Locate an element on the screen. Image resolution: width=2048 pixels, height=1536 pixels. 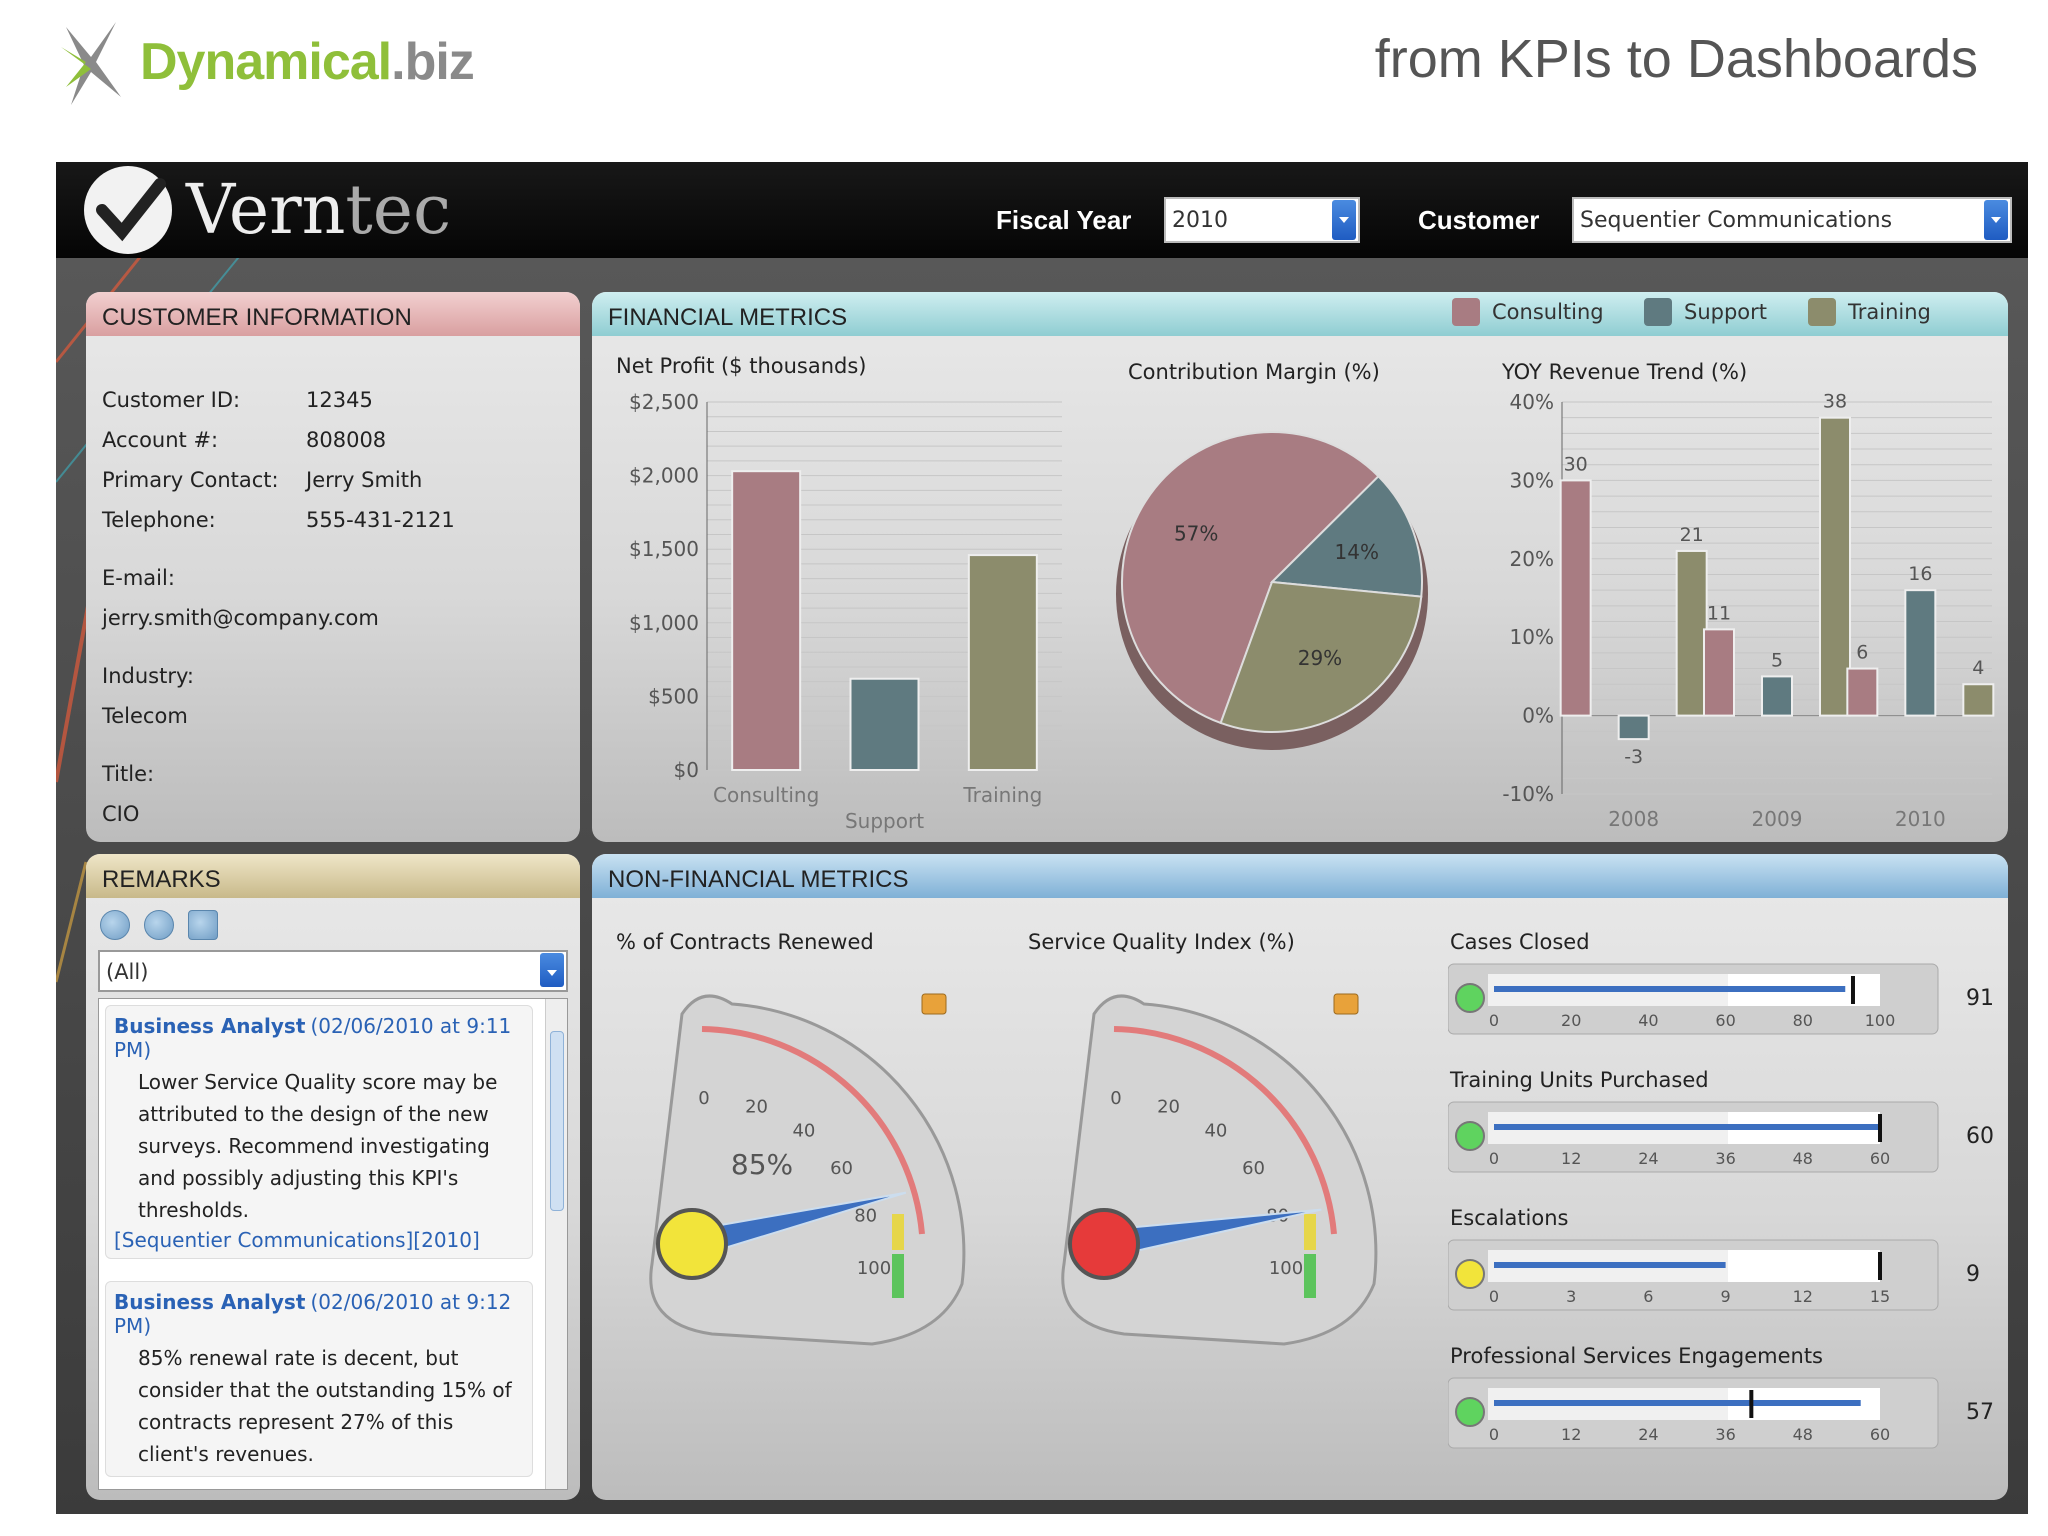
bar-consulting-2009 is located at coordinates (1719, 672).